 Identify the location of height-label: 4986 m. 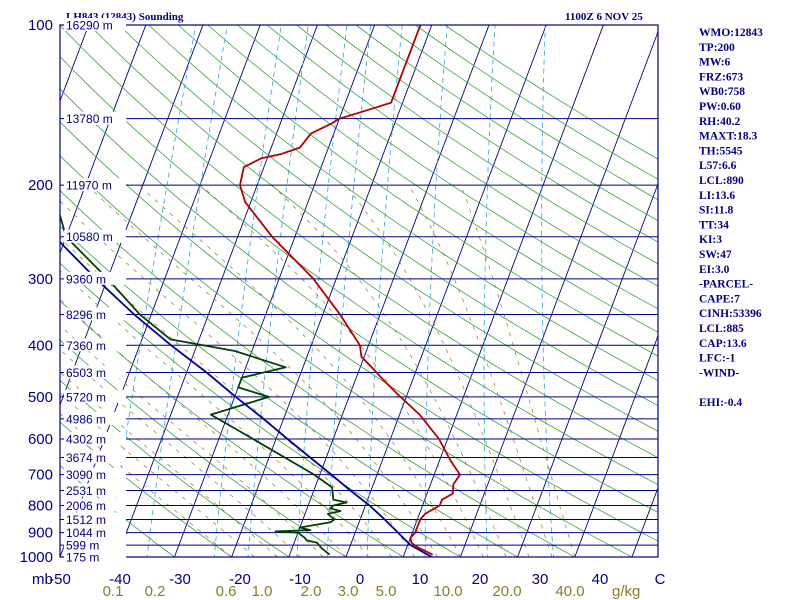
(86, 419).